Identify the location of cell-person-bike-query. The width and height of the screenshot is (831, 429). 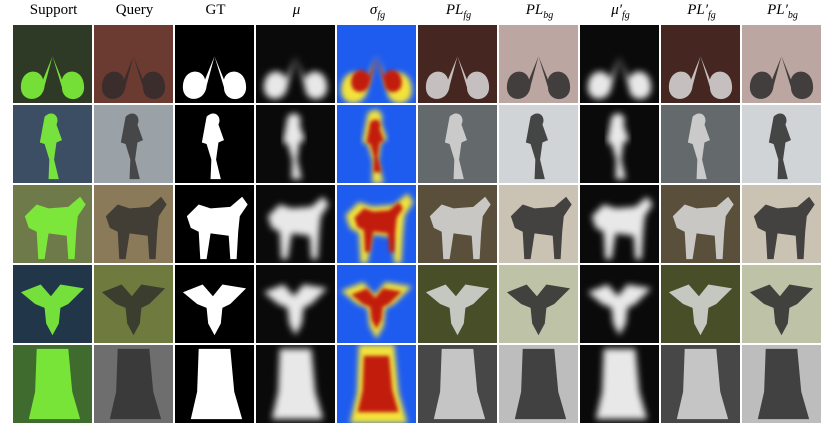
(133, 144).